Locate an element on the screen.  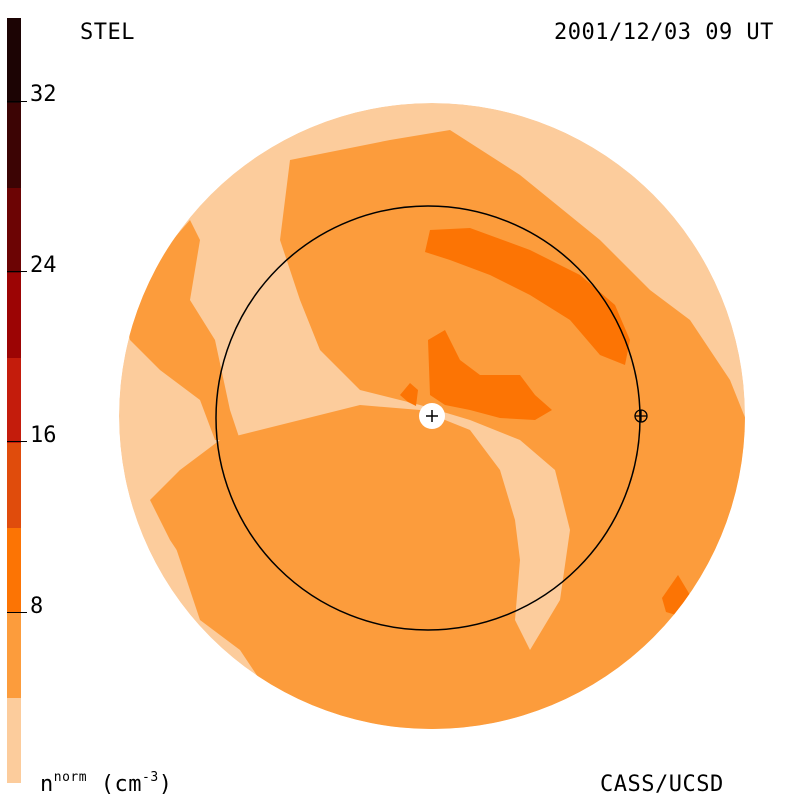
colorbar-label-16: 16 is located at coordinates (43, 435).